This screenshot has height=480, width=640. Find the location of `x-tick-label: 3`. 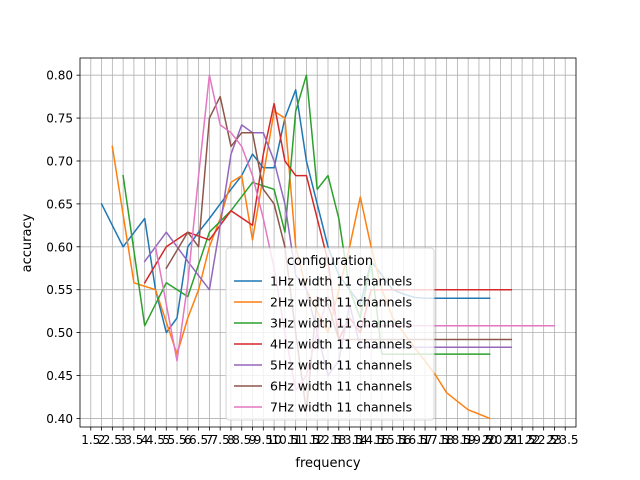

x-tick-label: 3 is located at coordinates (123, 440).